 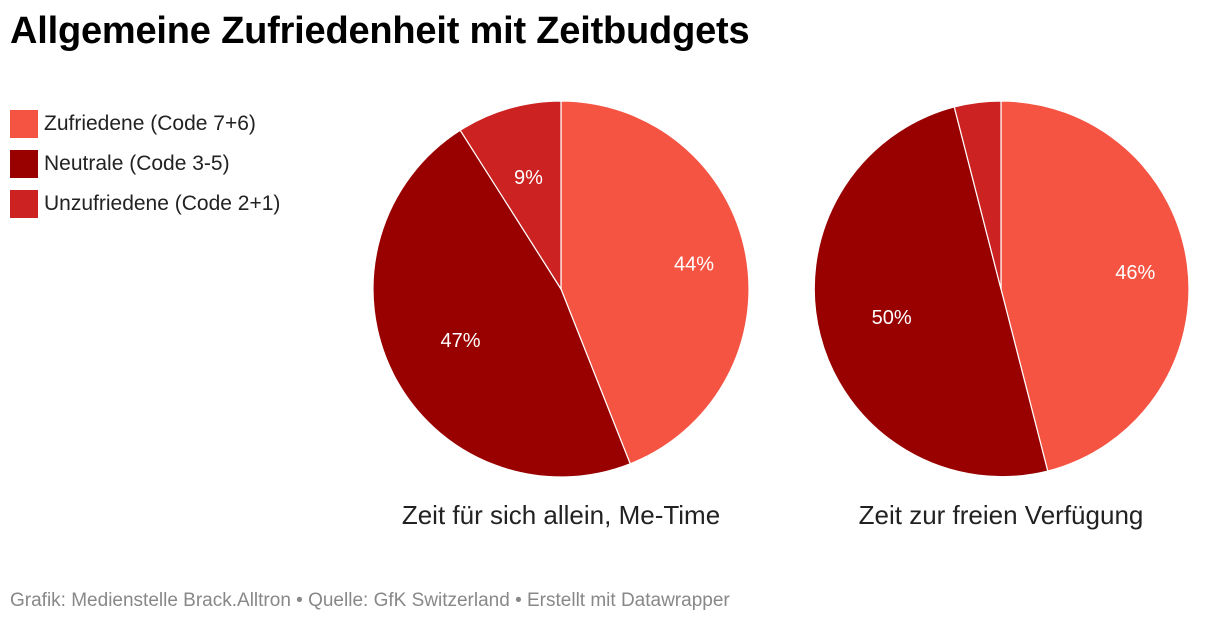 I want to click on pie-label-me-time-unzufriedene: 9%, so click(x=528, y=178).